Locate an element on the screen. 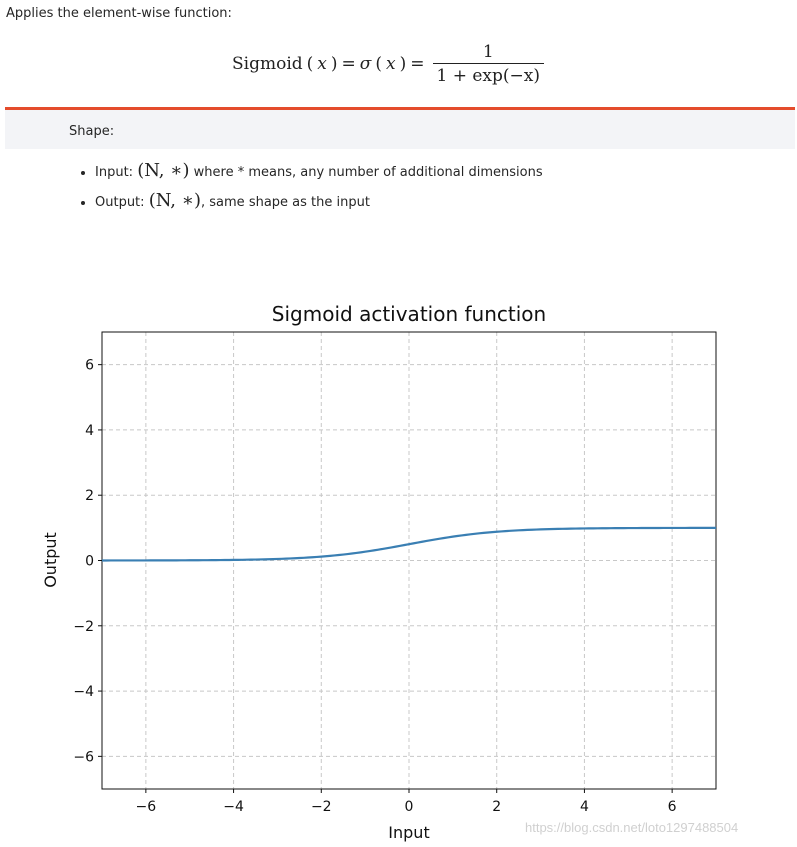 The image size is (797, 847). sigmoid-series-line is located at coordinates (409, 544).